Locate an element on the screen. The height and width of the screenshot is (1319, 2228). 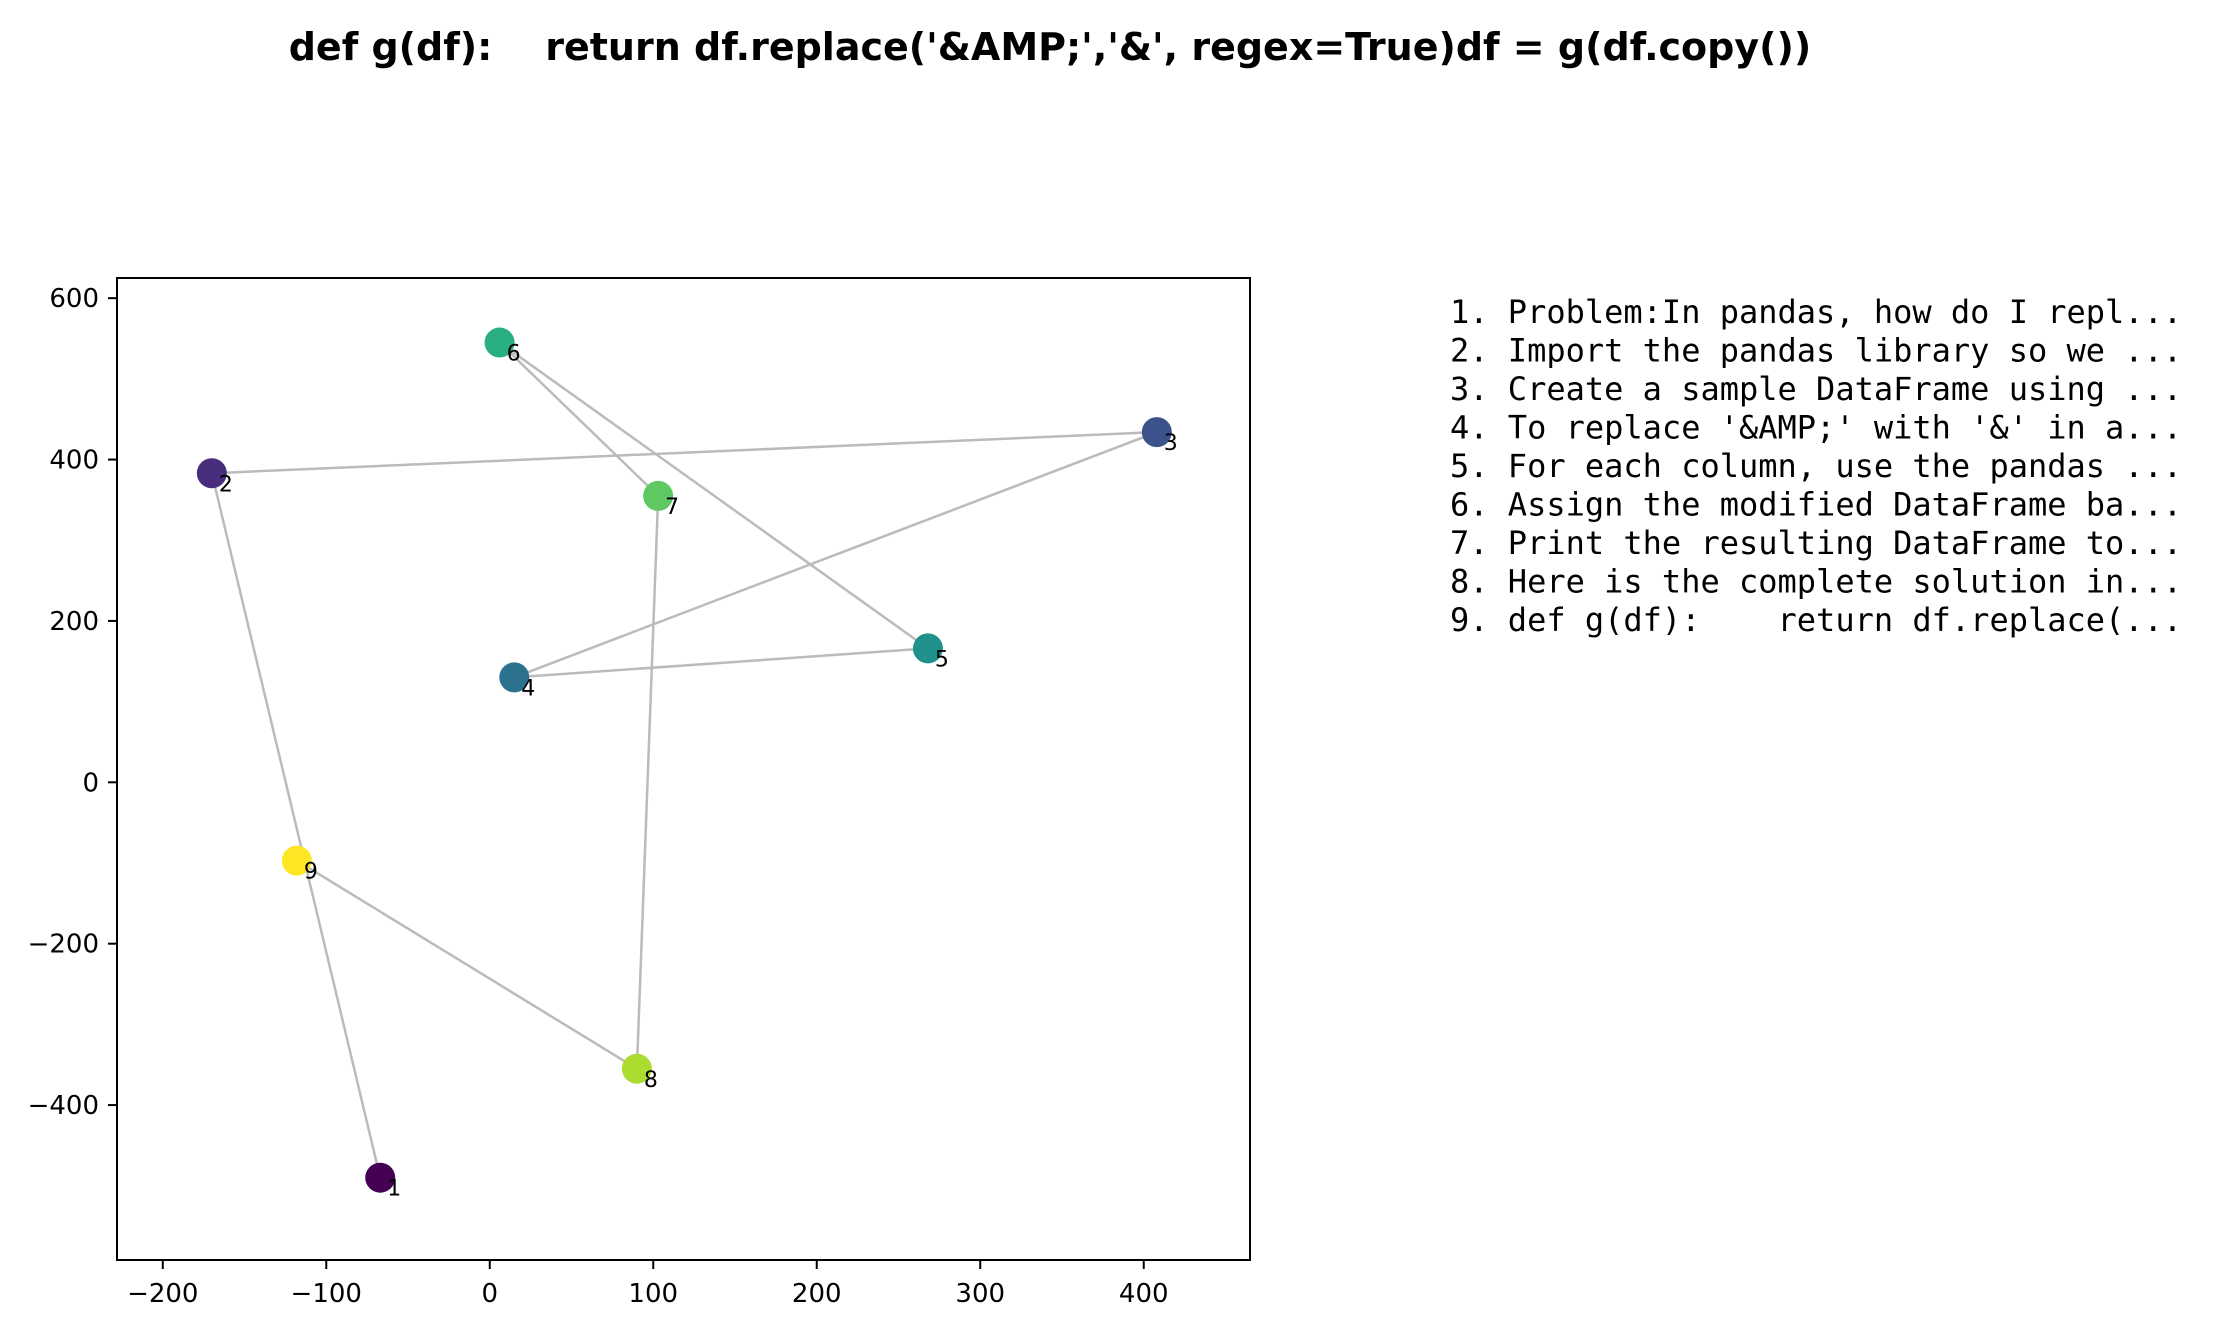
x-axis: −200 −100 0 100 200 300 400 is located at coordinates (648, 1284).